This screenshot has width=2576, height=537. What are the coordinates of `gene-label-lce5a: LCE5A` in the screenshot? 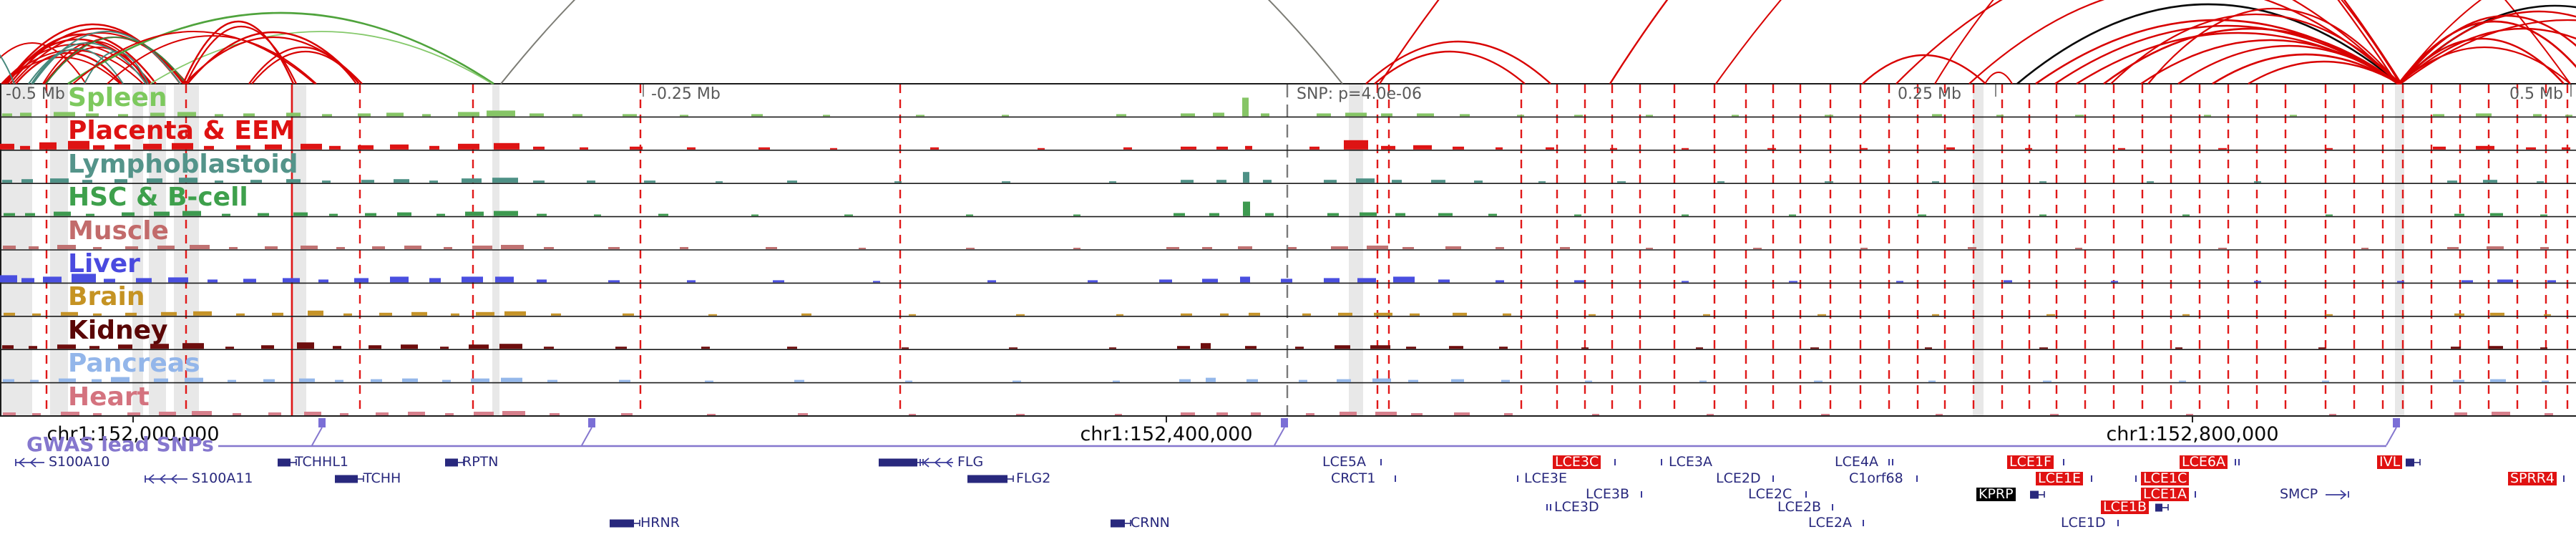 It's located at (1344, 462).